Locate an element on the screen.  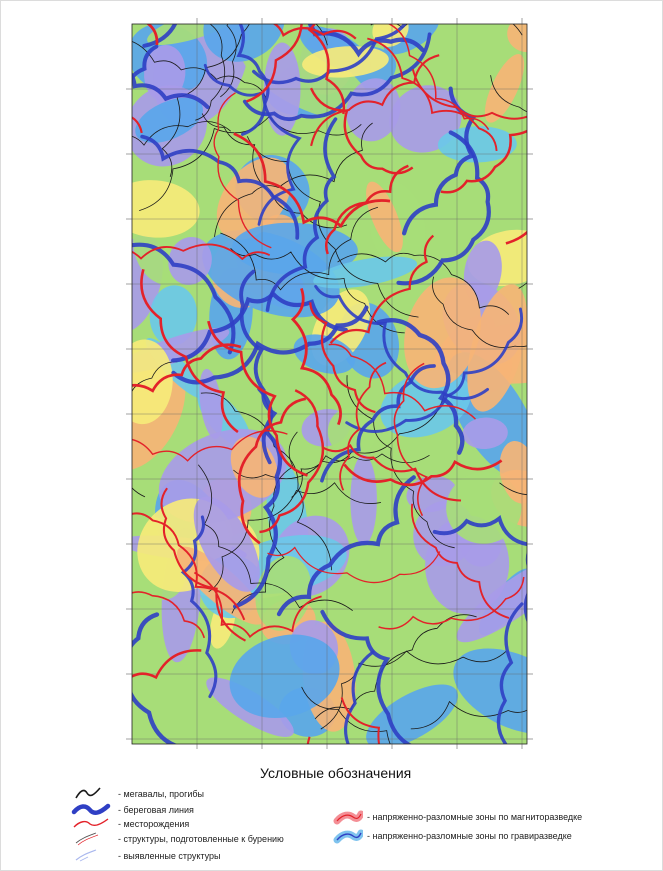
legend-item-deposits: - месторождения is located at coordinates (131, 823).